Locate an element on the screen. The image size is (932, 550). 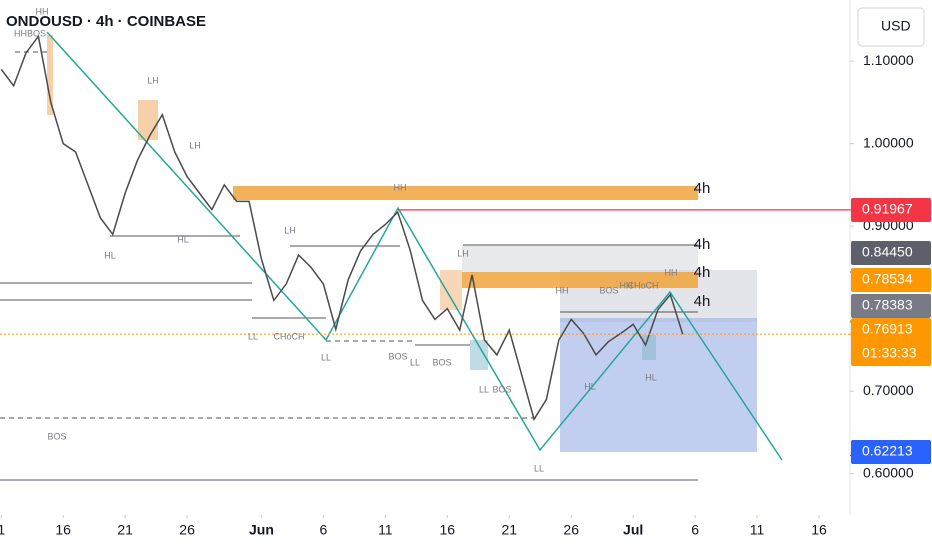
countdown: 01:33:33 is located at coordinates (889, 353).